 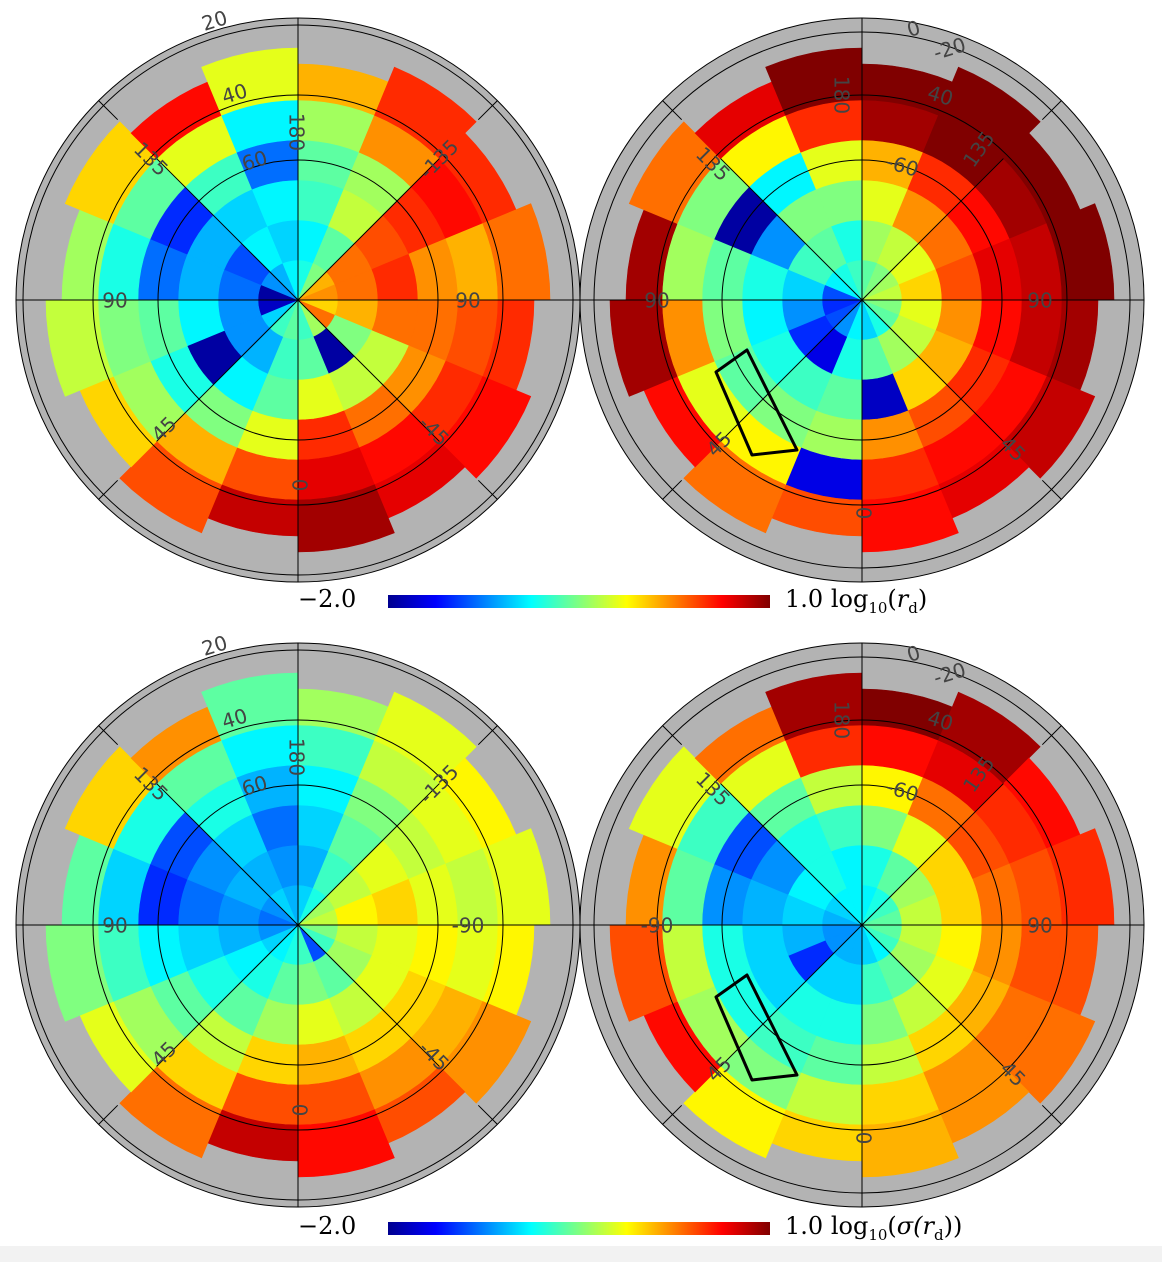 What do you see at coordinates (327, 599) in the screenshot?
I see `colorbar-top-min: −2.0` at bounding box center [327, 599].